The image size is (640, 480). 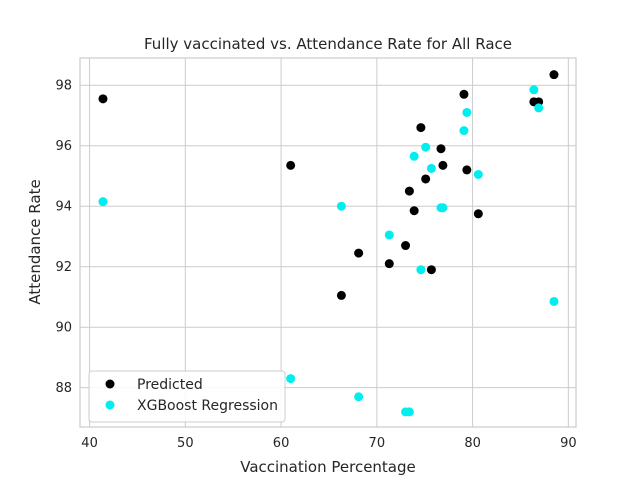 What do you see at coordinates (63, 328) in the screenshot?
I see `y-tick-label: 90` at bounding box center [63, 328].